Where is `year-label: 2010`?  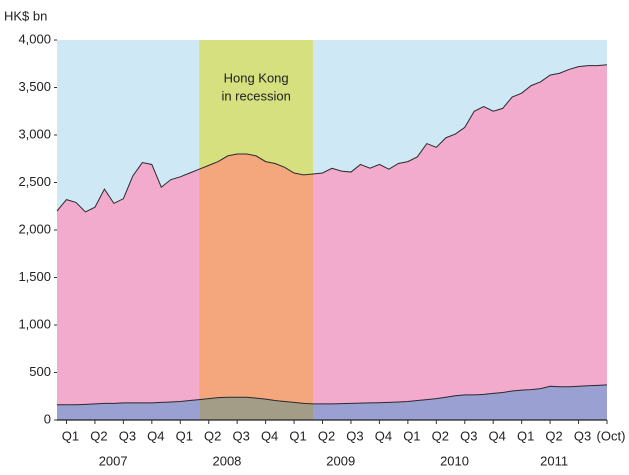 year-label: 2010 is located at coordinates (454, 460).